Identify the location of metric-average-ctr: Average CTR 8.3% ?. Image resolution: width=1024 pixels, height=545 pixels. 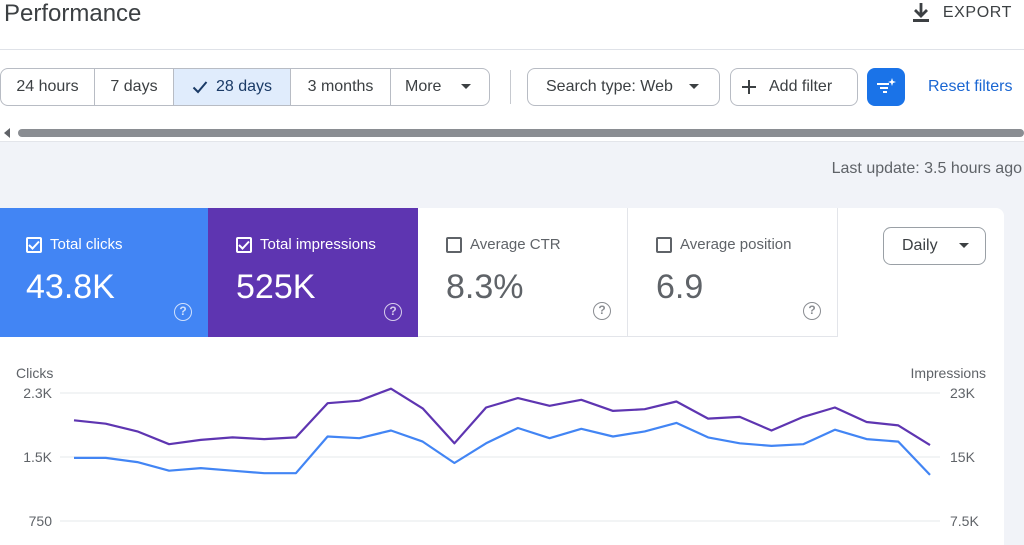
(523, 272).